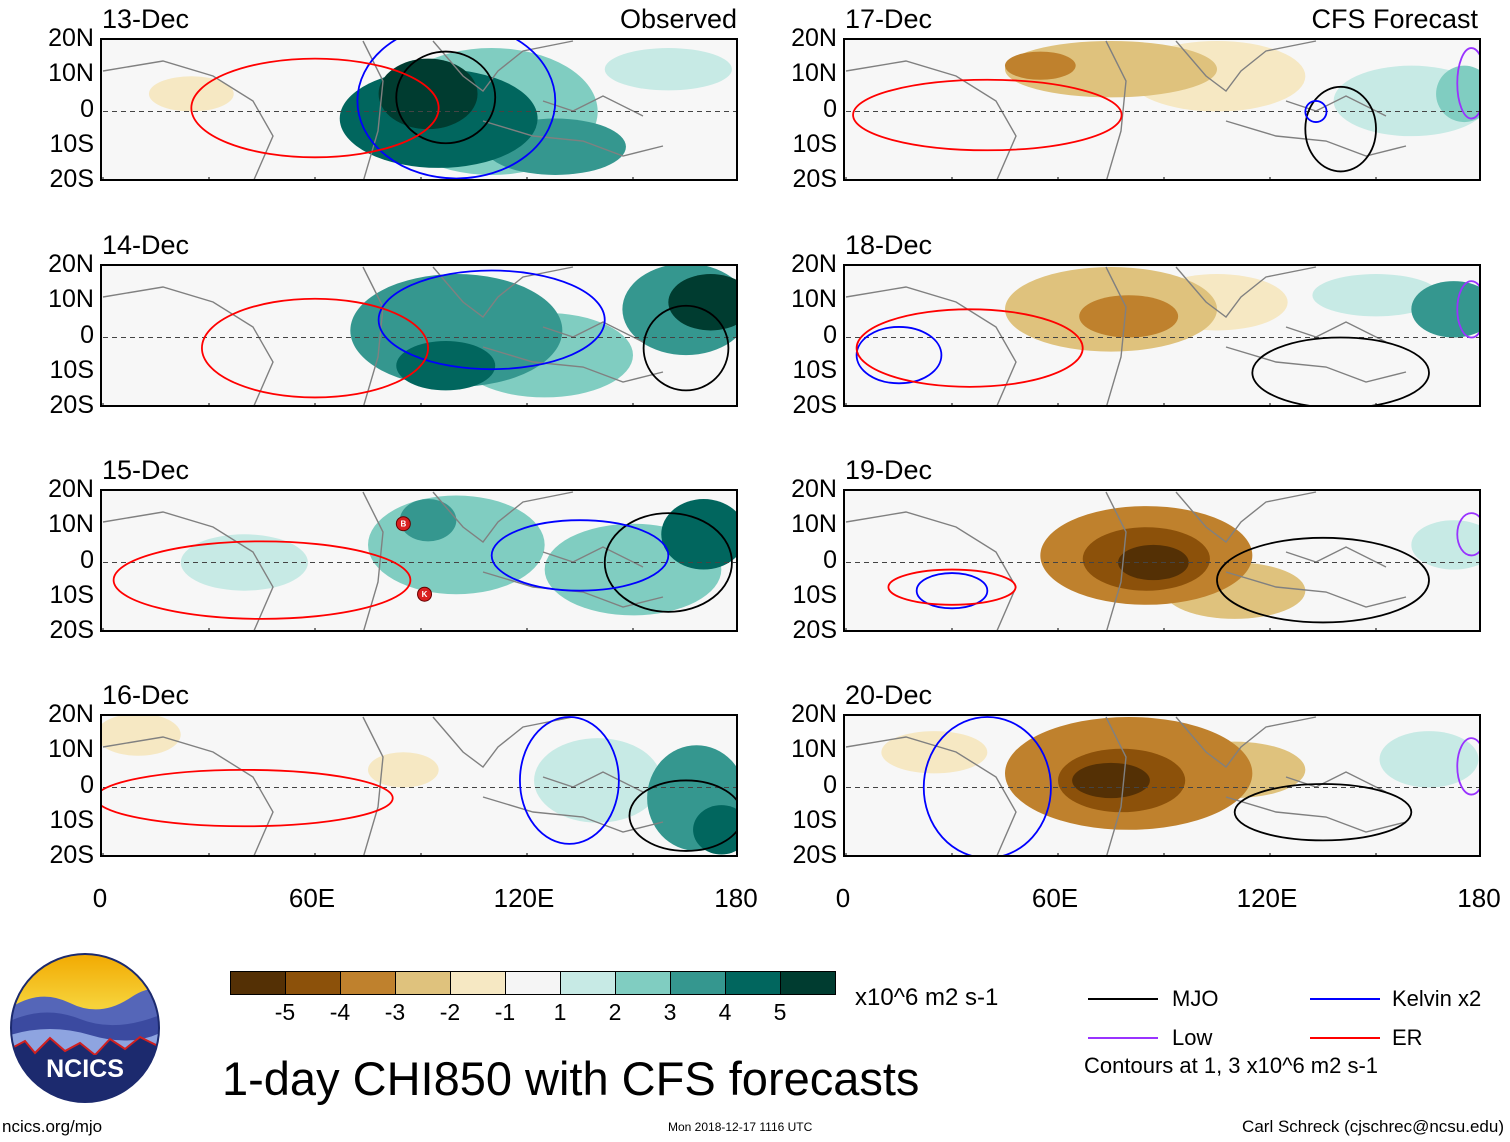 This screenshot has height=1142, width=1510. I want to click on lon-tick-label: 120E, so click(1267, 898).